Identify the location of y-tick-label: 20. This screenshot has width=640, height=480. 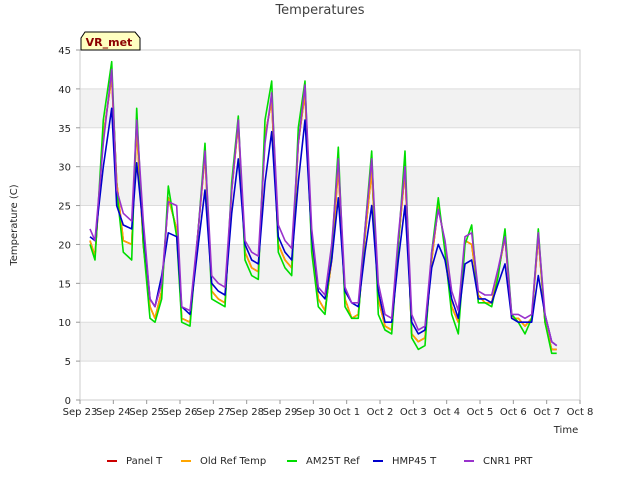
(64, 245).